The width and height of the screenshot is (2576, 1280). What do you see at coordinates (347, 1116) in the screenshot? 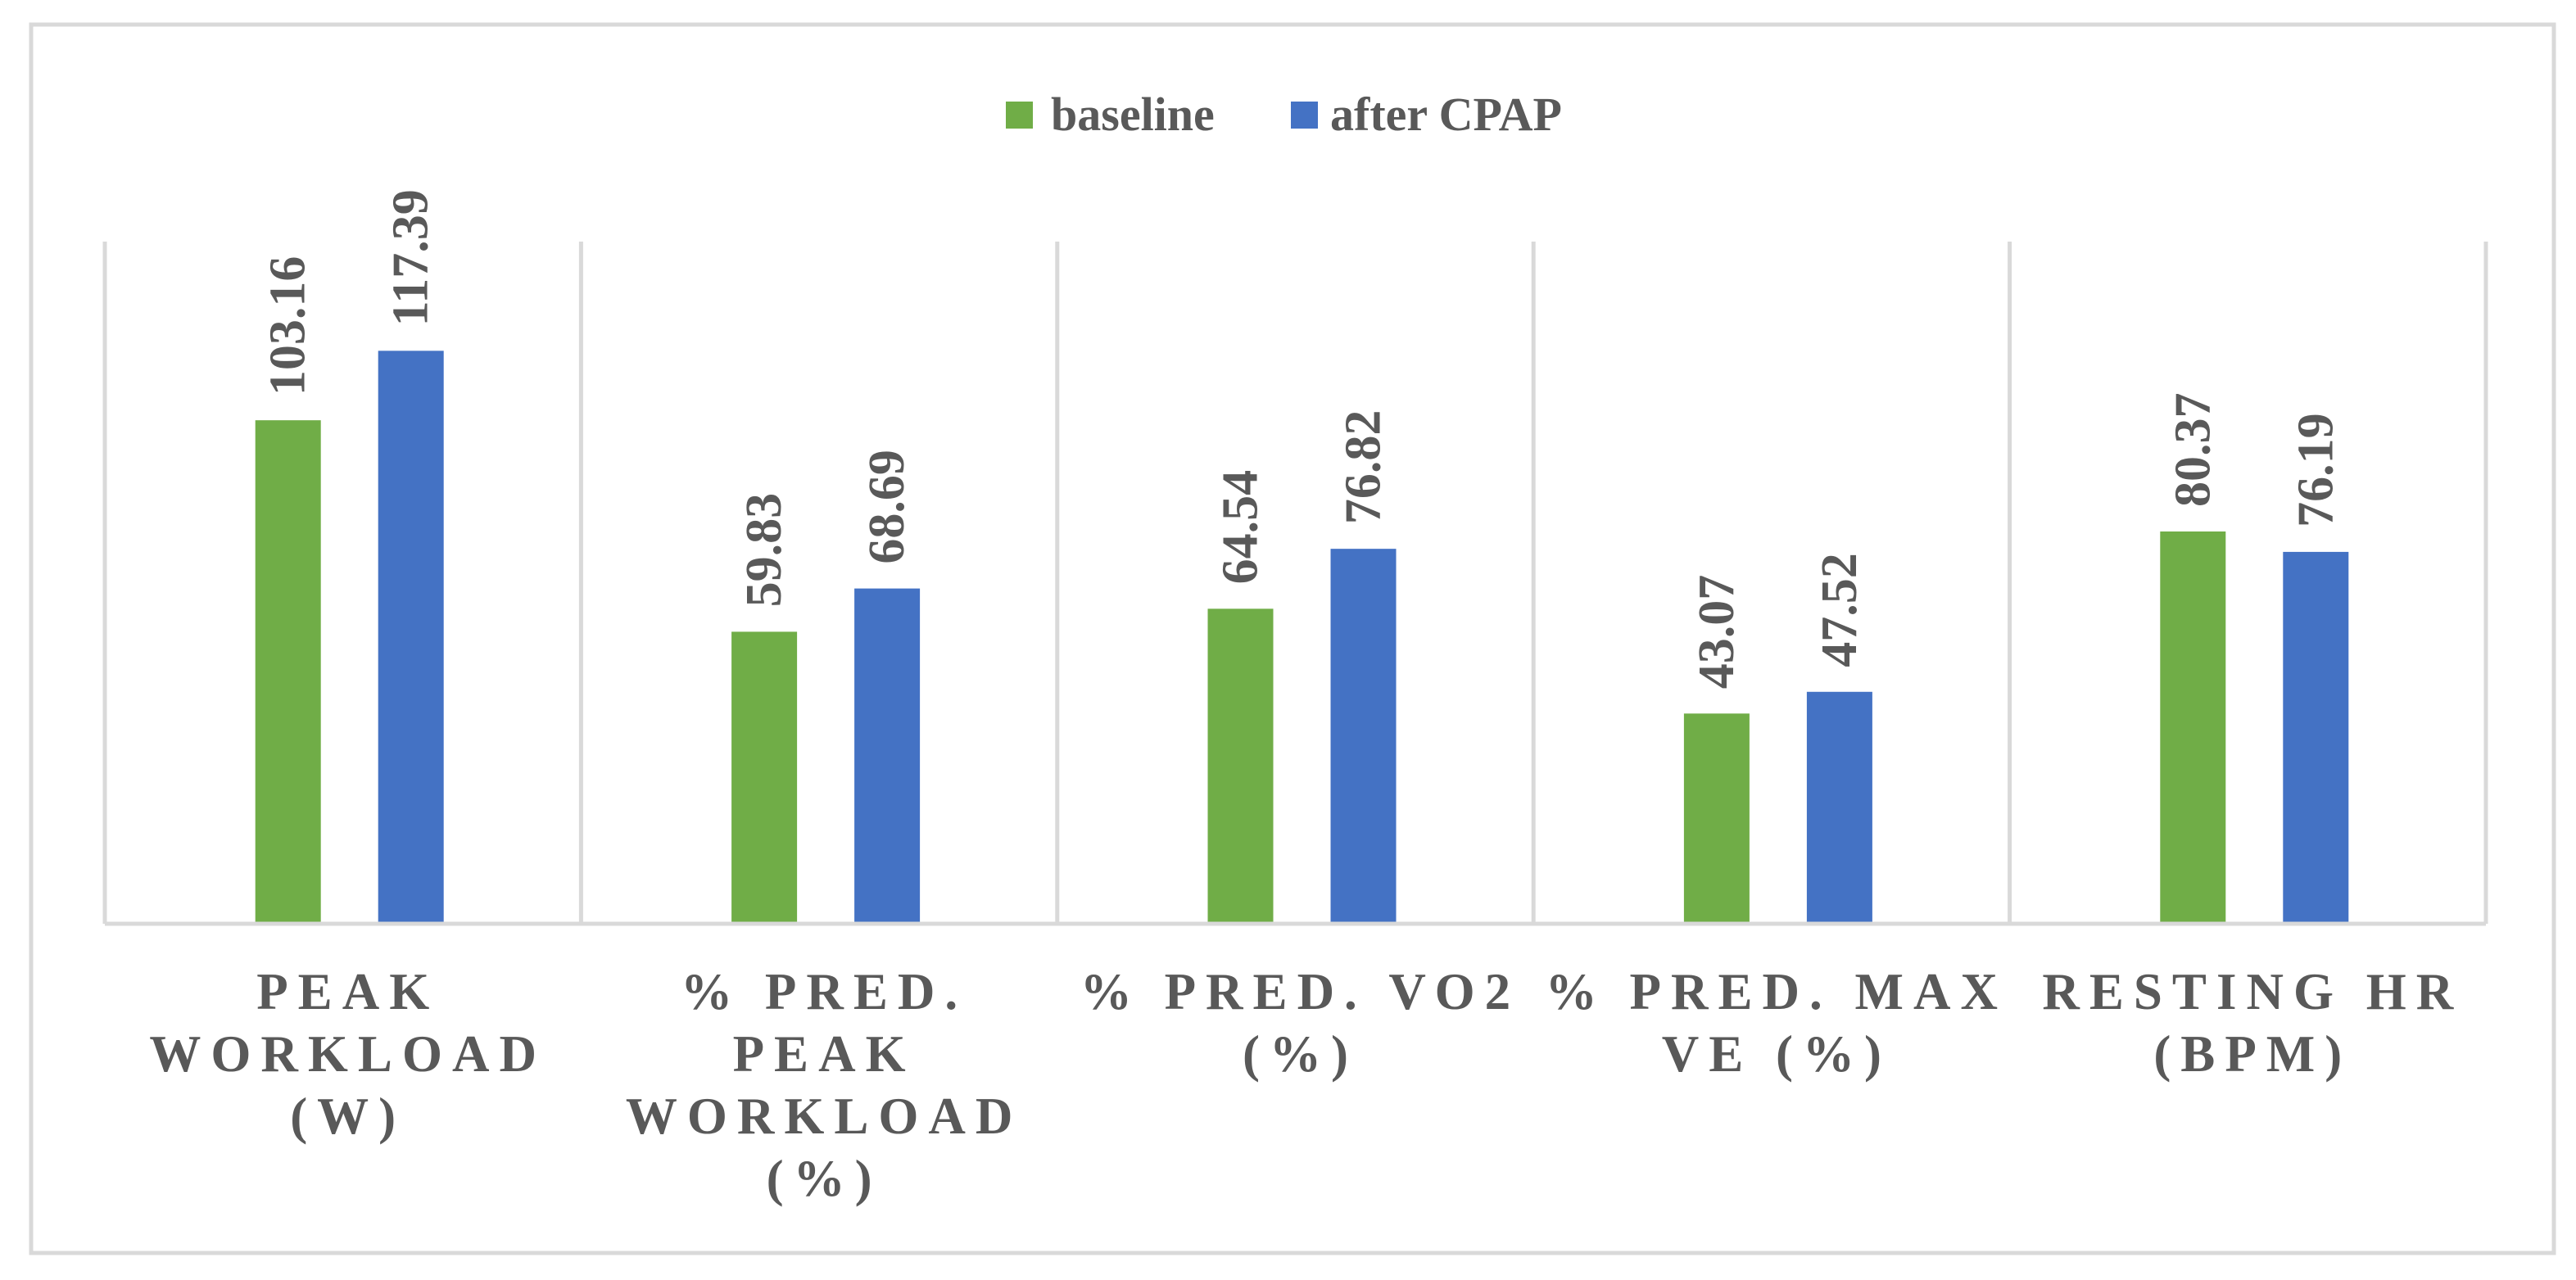
I see `category-label: (W)` at bounding box center [347, 1116].